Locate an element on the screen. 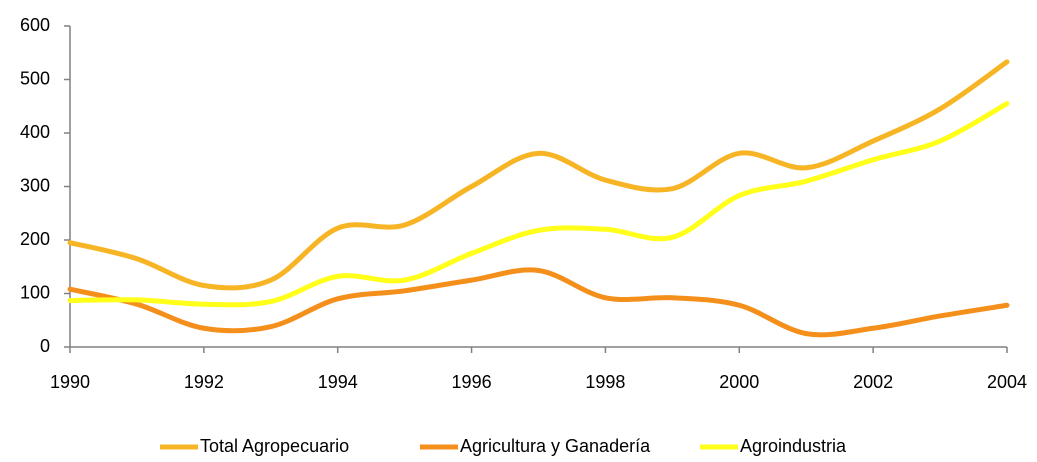 The width and height of the screenshot is (1037, 462). y-tick-label: 500 is located at coordinates (35, 78).